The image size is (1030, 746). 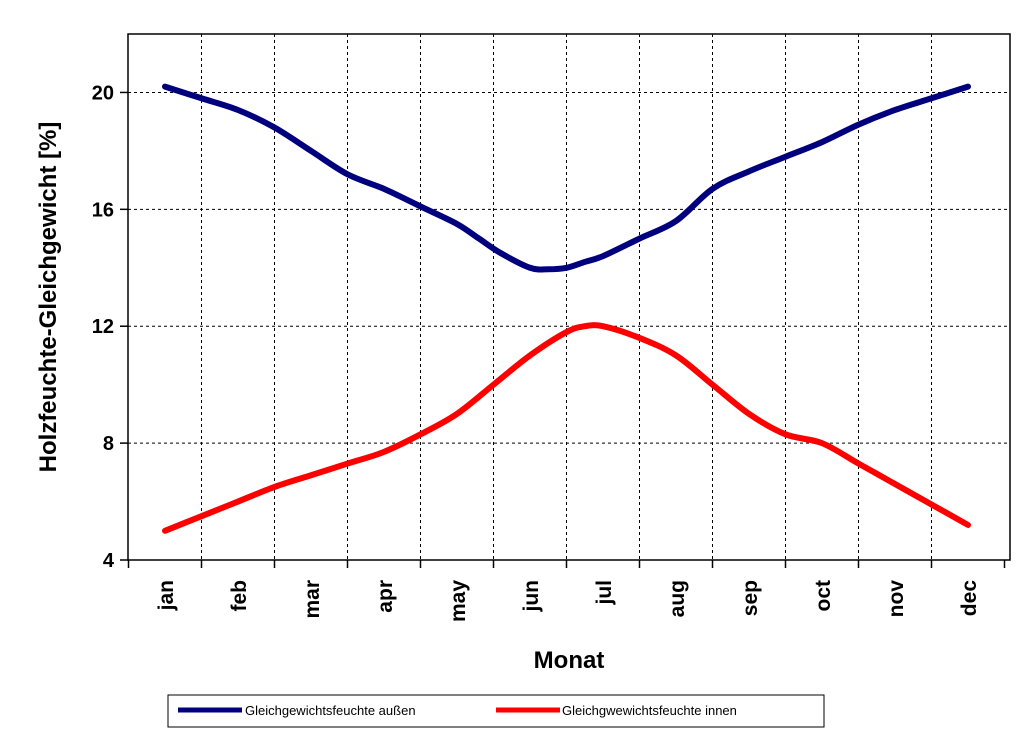 What do you see at coordinates (569, 660) in the screenshot?
I see `x-axis-title: Monat` at bounding box center [569, 660].